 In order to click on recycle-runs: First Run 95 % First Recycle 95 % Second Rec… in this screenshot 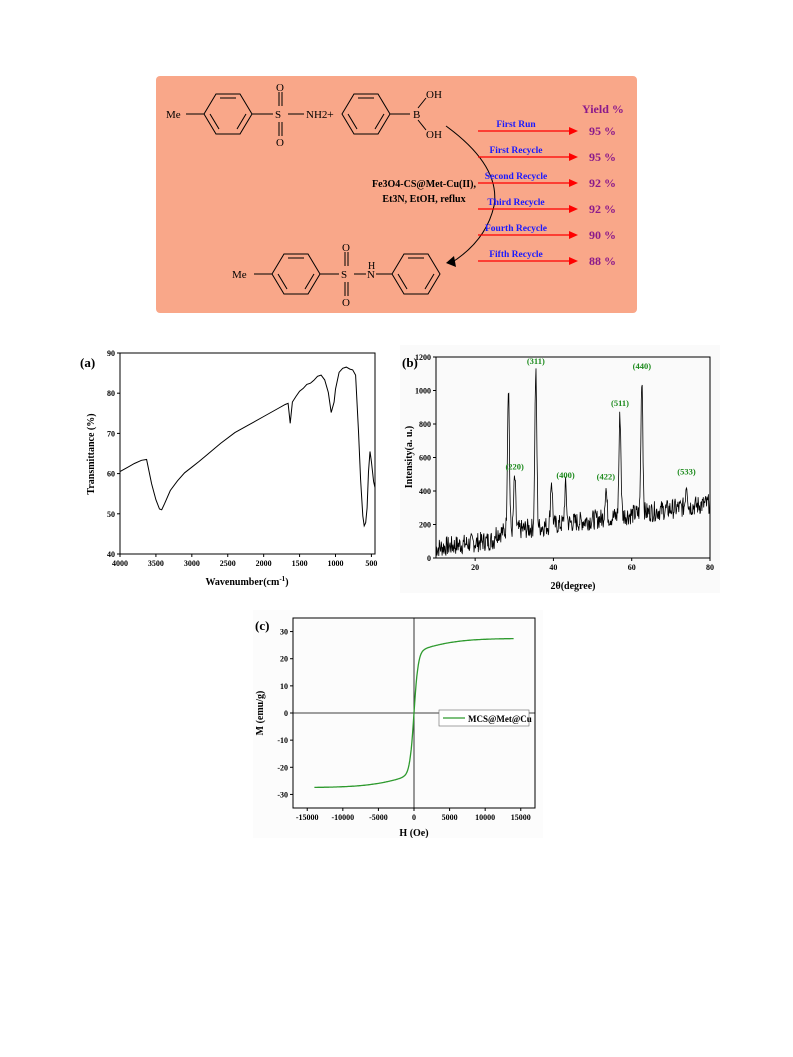, I will do `click(547, 194)`.